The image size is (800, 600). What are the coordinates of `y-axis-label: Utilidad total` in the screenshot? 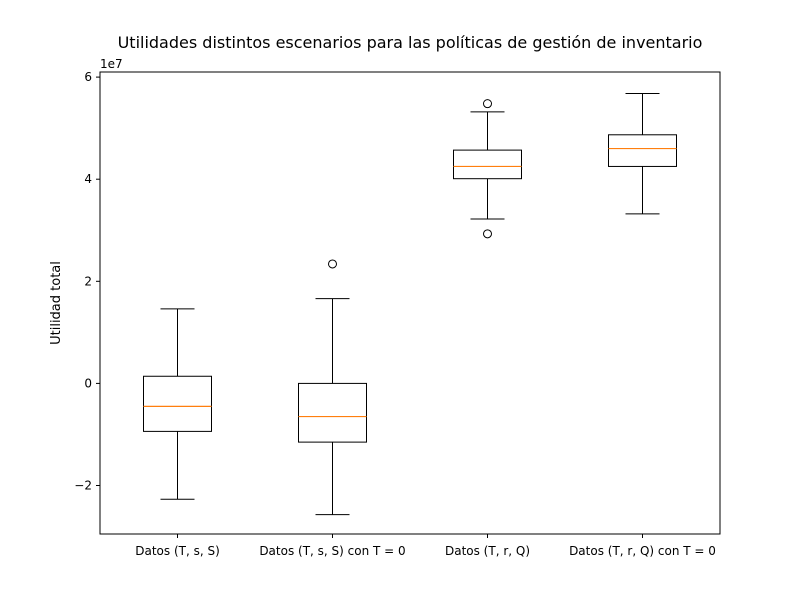 It's located at (56, 303).